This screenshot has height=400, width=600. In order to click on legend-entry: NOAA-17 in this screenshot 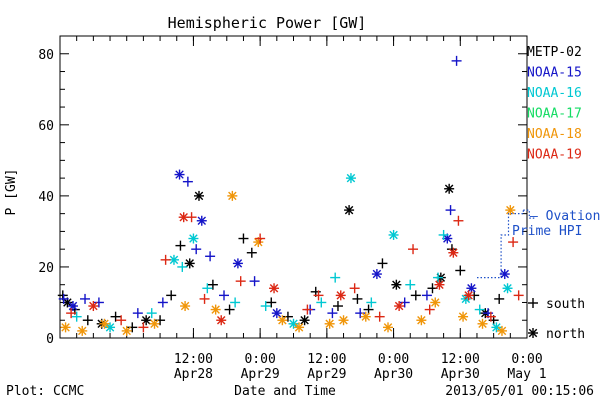, I will do `click(554, 114)`.